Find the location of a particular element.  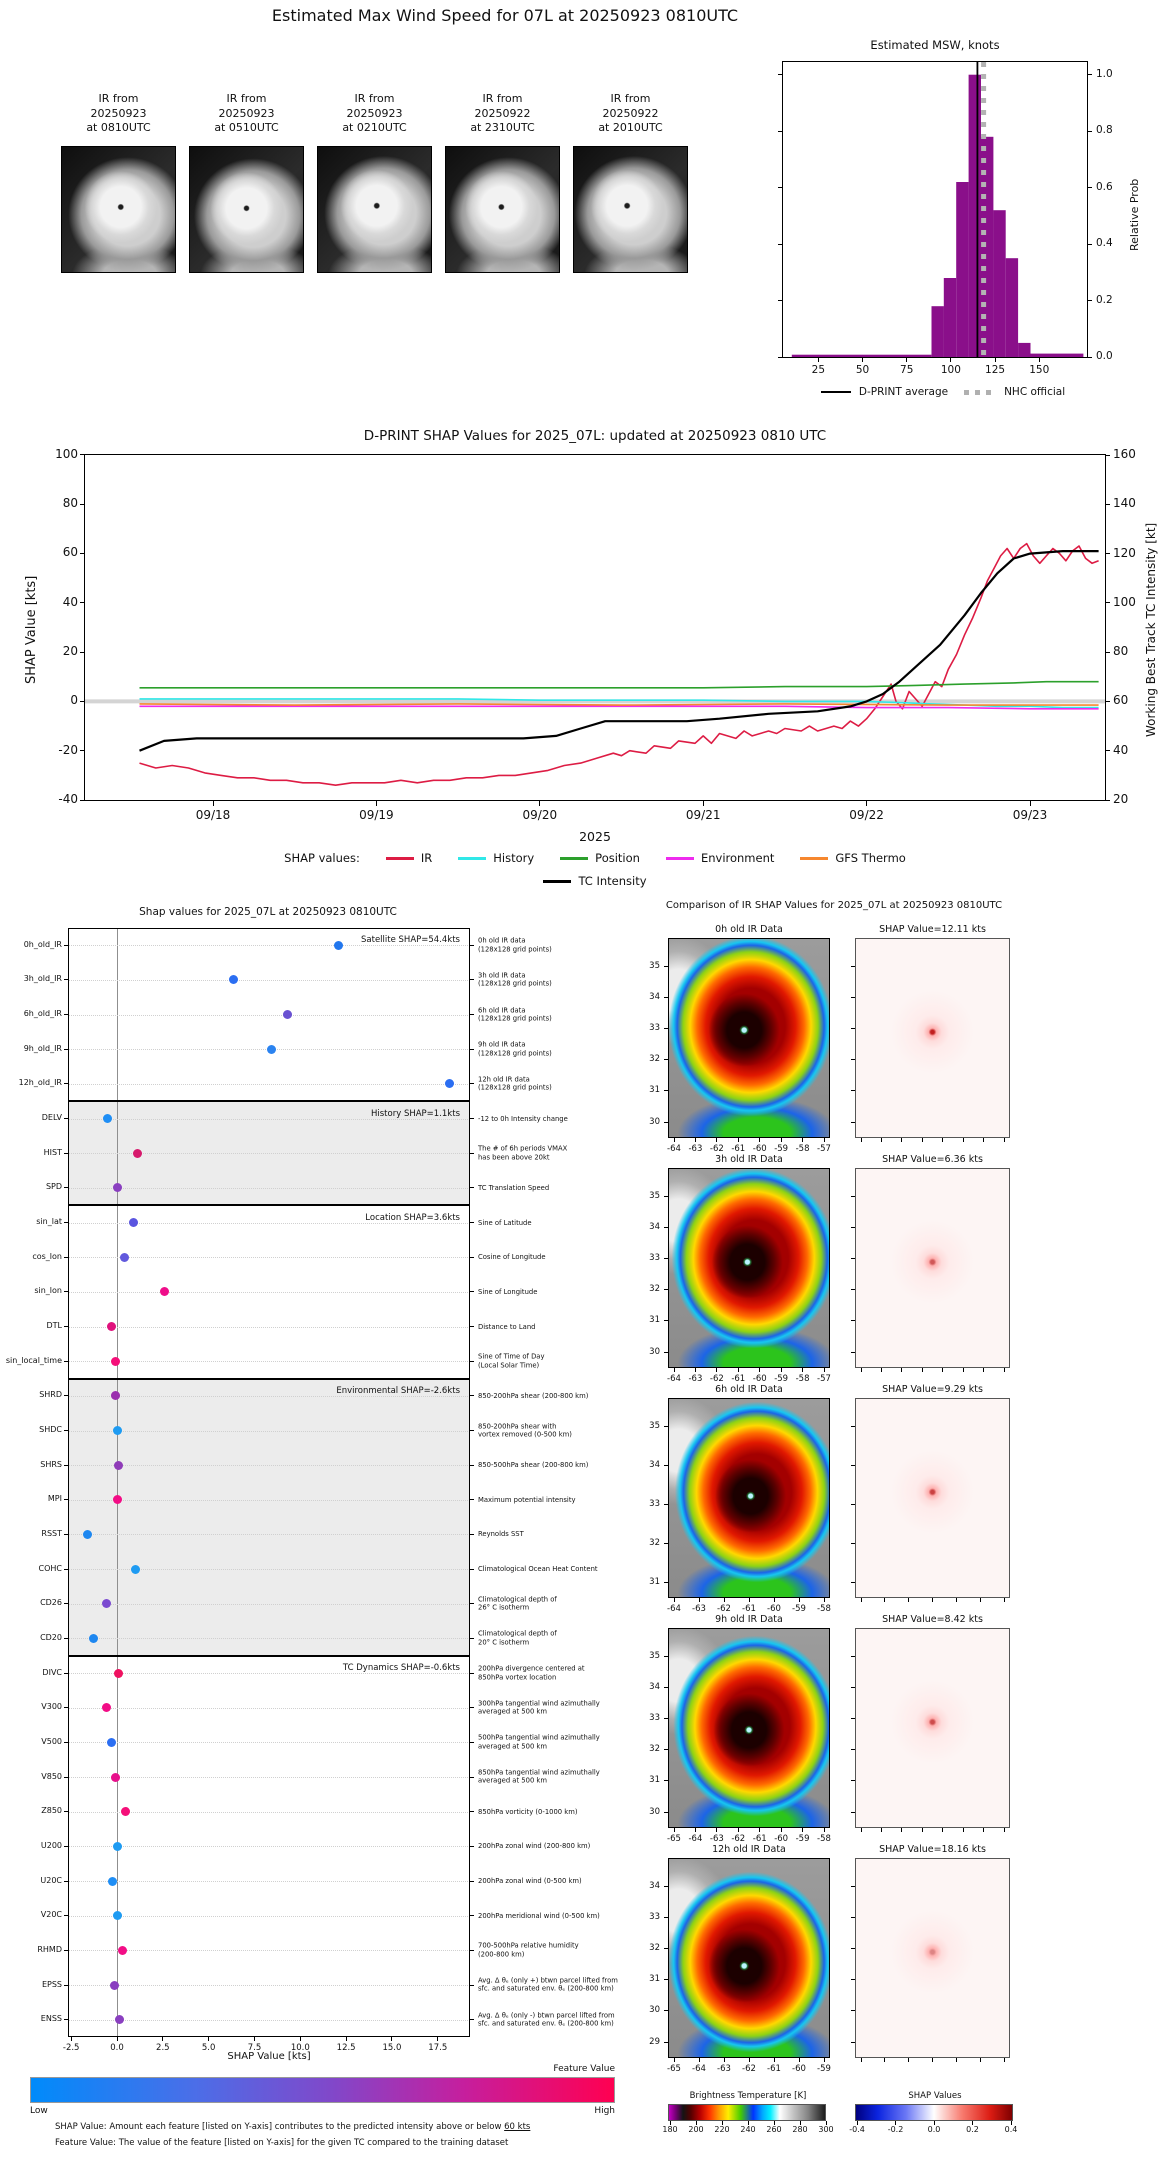

shap-colorbar-title: SHAP Values is located at coordinates (935, 2096).